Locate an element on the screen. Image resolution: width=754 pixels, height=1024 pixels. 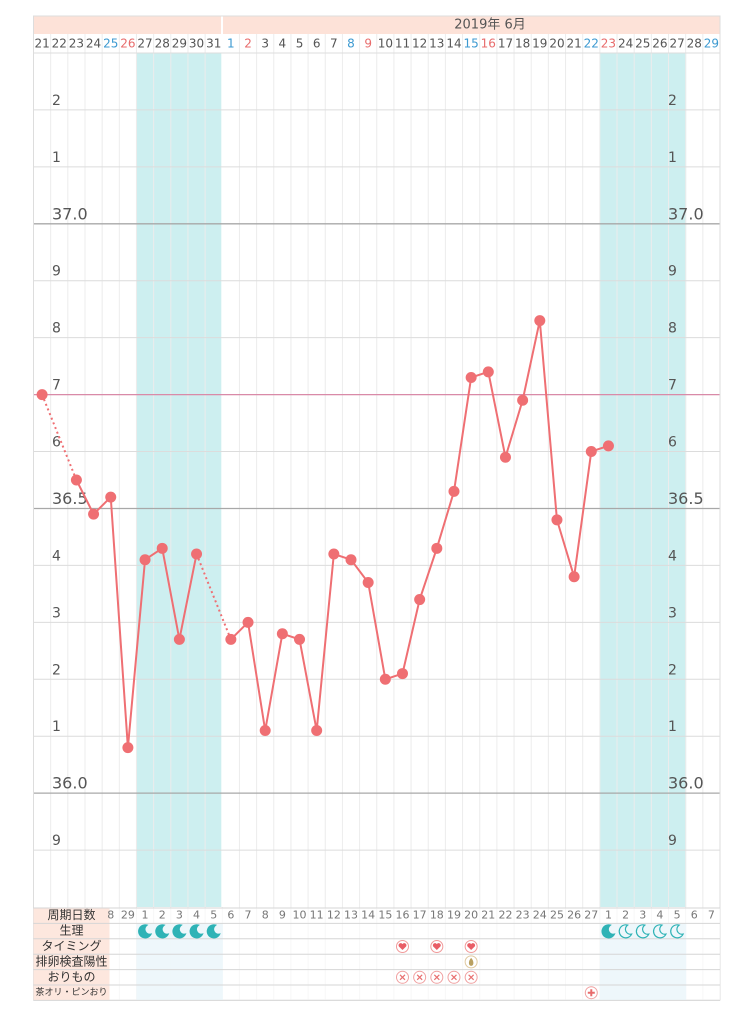
cycle-day: 3 is located at coordinates (179, 915).